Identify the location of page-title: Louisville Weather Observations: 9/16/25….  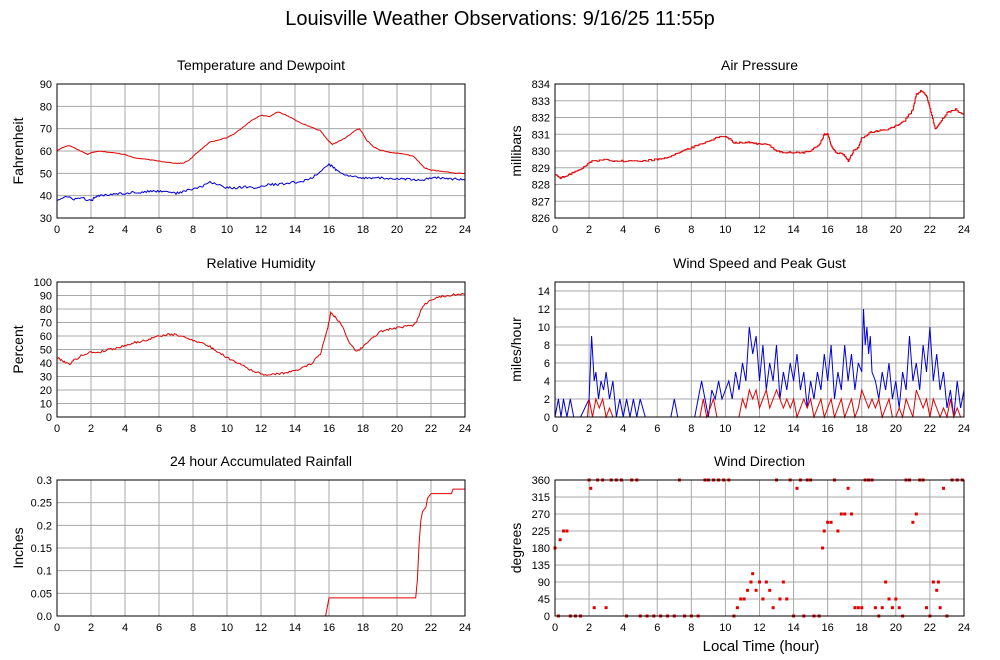
(500, 19).